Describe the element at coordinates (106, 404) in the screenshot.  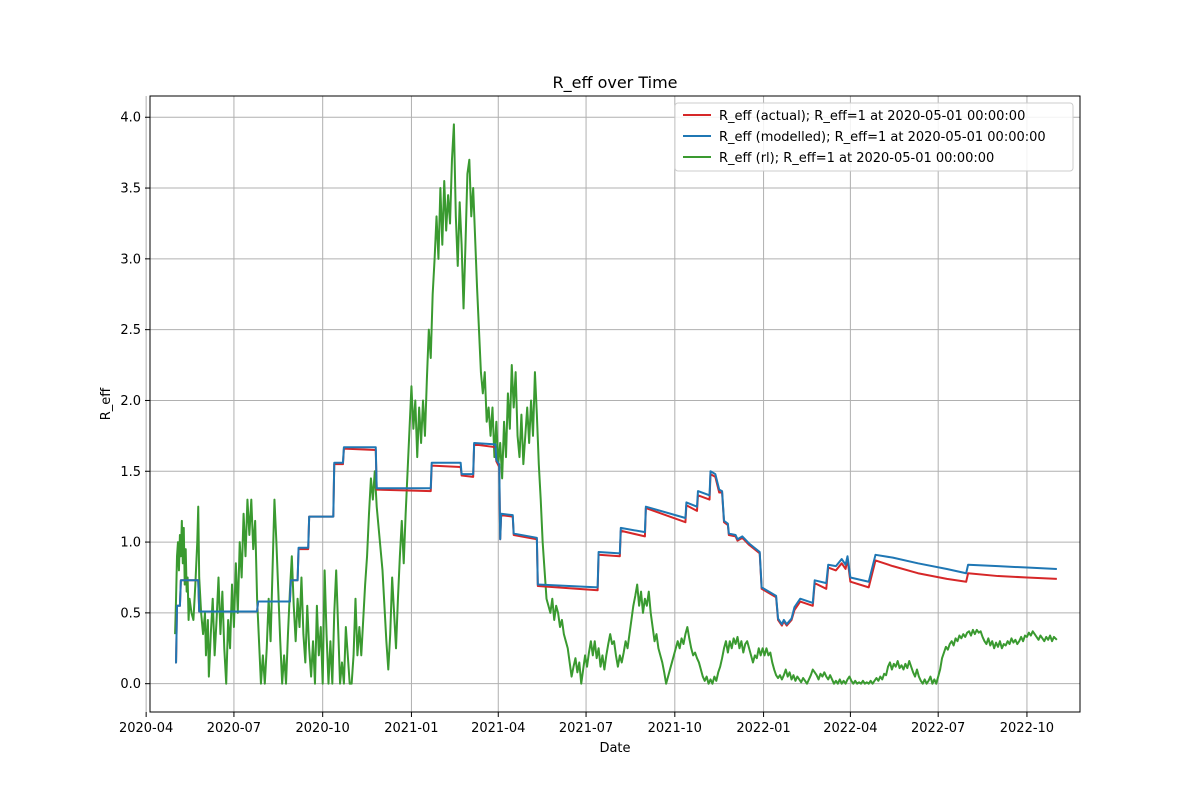
I see `y-axis-label: R_eff` at that location.